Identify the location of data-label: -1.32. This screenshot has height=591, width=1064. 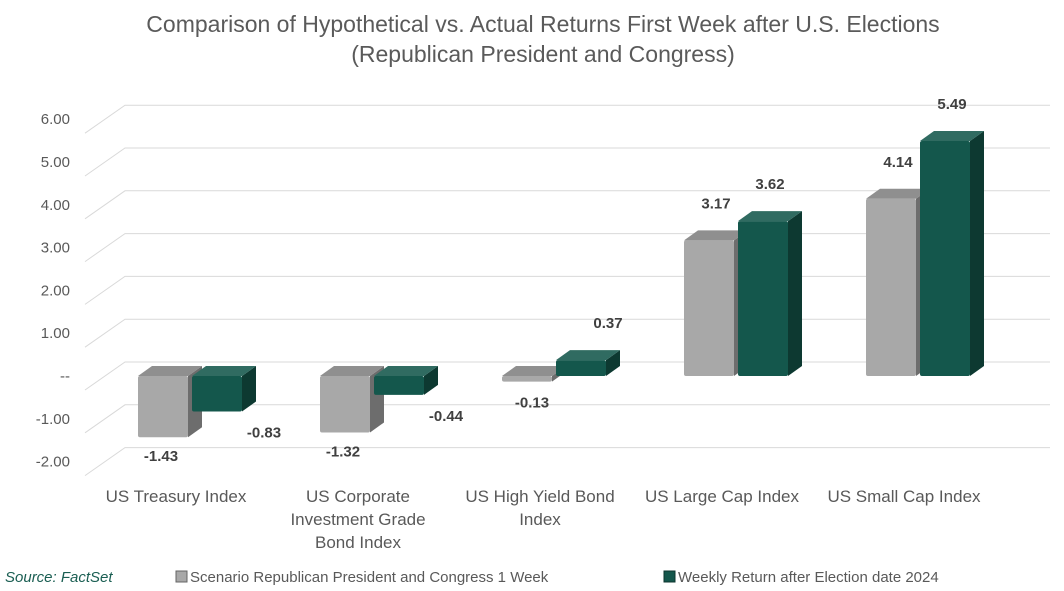
(343, 451).